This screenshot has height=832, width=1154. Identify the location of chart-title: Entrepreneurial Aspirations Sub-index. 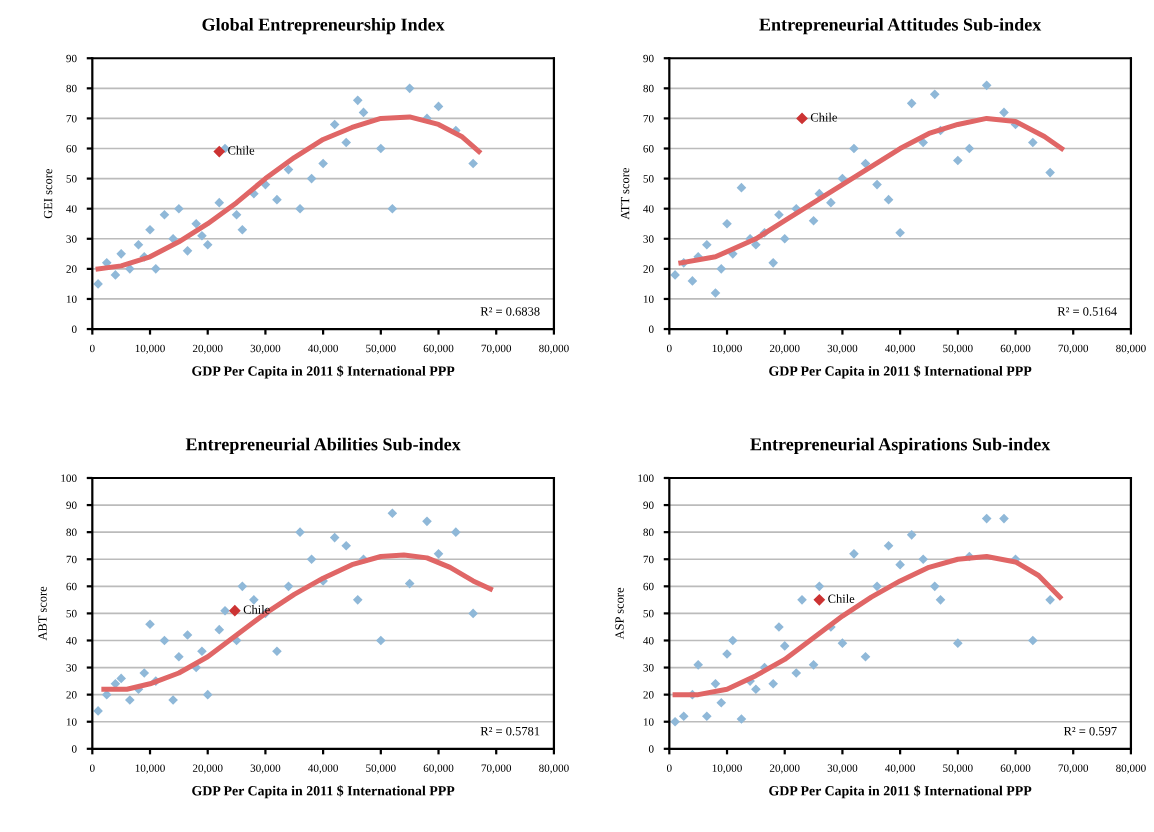
(900, 446).